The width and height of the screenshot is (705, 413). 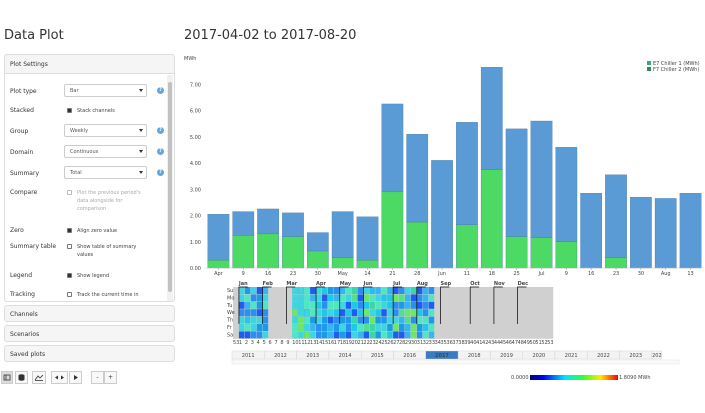 What do you see at coordinates (21, 377) in the screenshot?
I see `database-button` at bounding box center [21, 377].